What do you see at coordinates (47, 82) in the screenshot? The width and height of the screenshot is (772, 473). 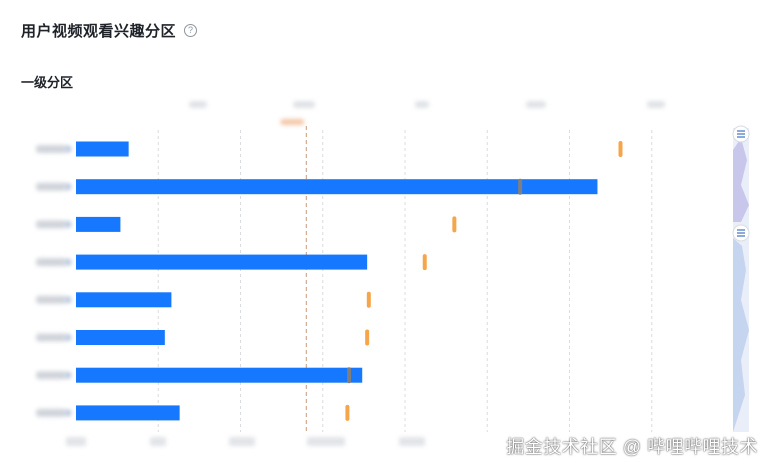 I see `section-title: 一级分区` at bounding box center [47, 82].